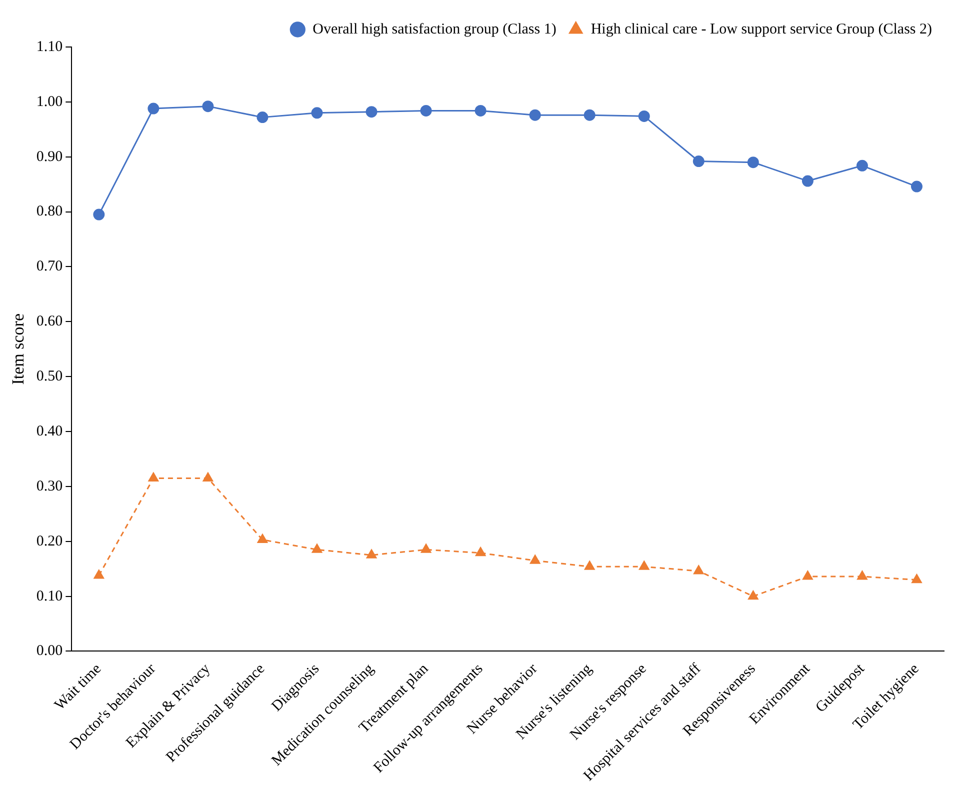 This screenshot has width=964, height=798. What do you see at coordinates (761, 29) in the screenshot?
I see `legend-label: High clinical care - Low support service Group (Class 2)` at bounding box center [761, 29].